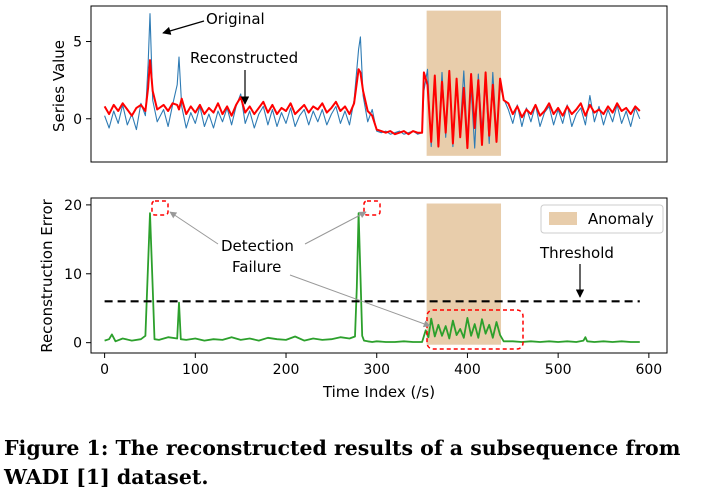 Image resolution: width=721 pixels, height=498 pixels. I want to click on bottom-y-axis-label: Reconstruction Error, so click(47, 275).